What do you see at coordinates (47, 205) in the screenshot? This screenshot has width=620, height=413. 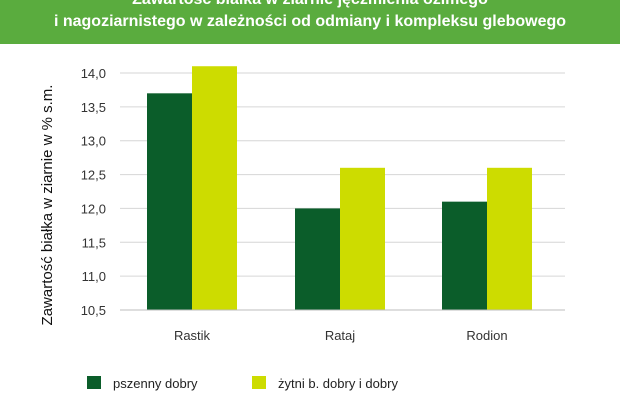 I see `y-axis-label: Zawartość białka w ziarnie w % s.m.` at bounding box center [47, 205].